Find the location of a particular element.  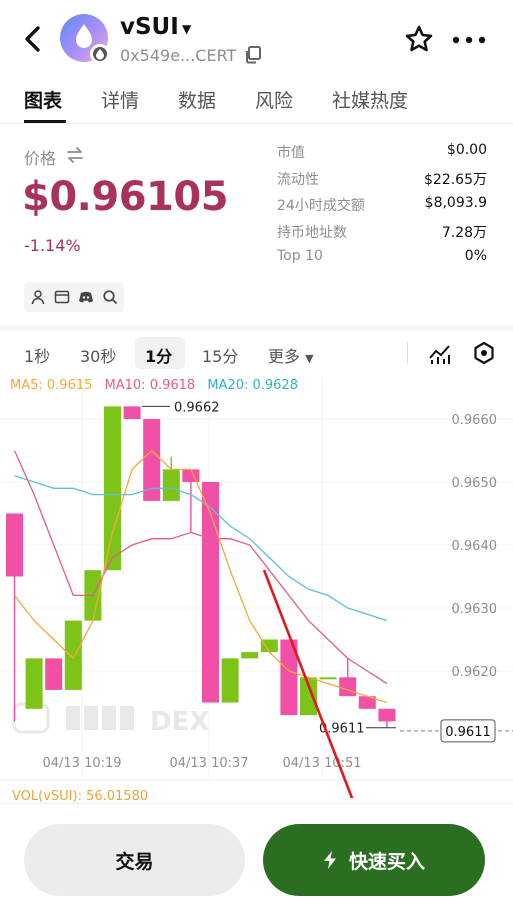

current-price: $0.96105 is located at coordinates (125, 197).